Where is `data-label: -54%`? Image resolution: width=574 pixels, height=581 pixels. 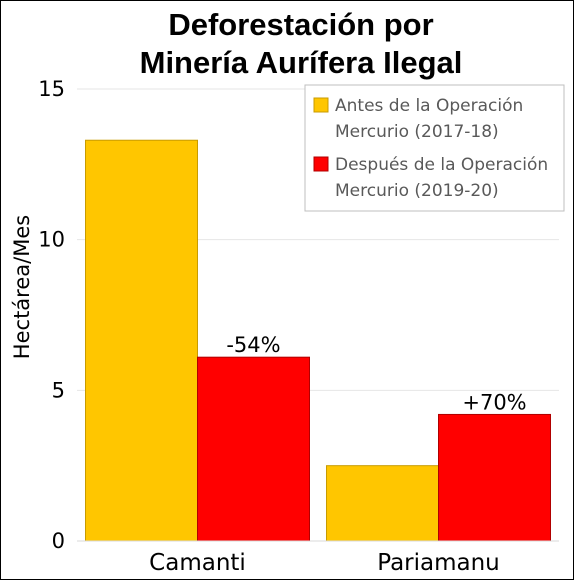
data-label: -54% is located at coordinates (253, 345).